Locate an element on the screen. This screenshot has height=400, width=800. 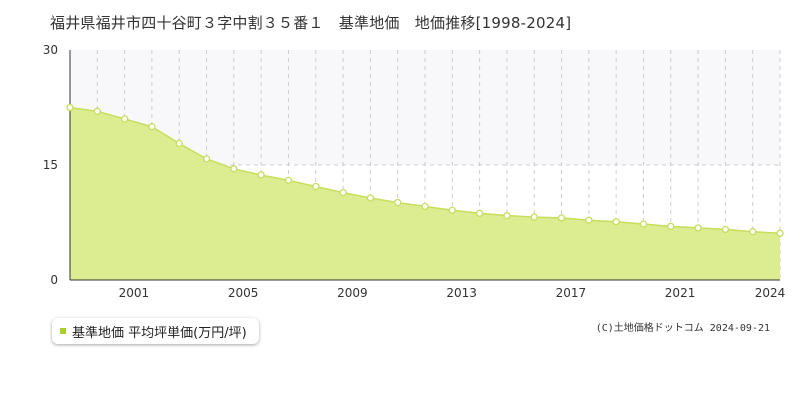
y-tick-label: 30 is located at coordinates (50, 50).